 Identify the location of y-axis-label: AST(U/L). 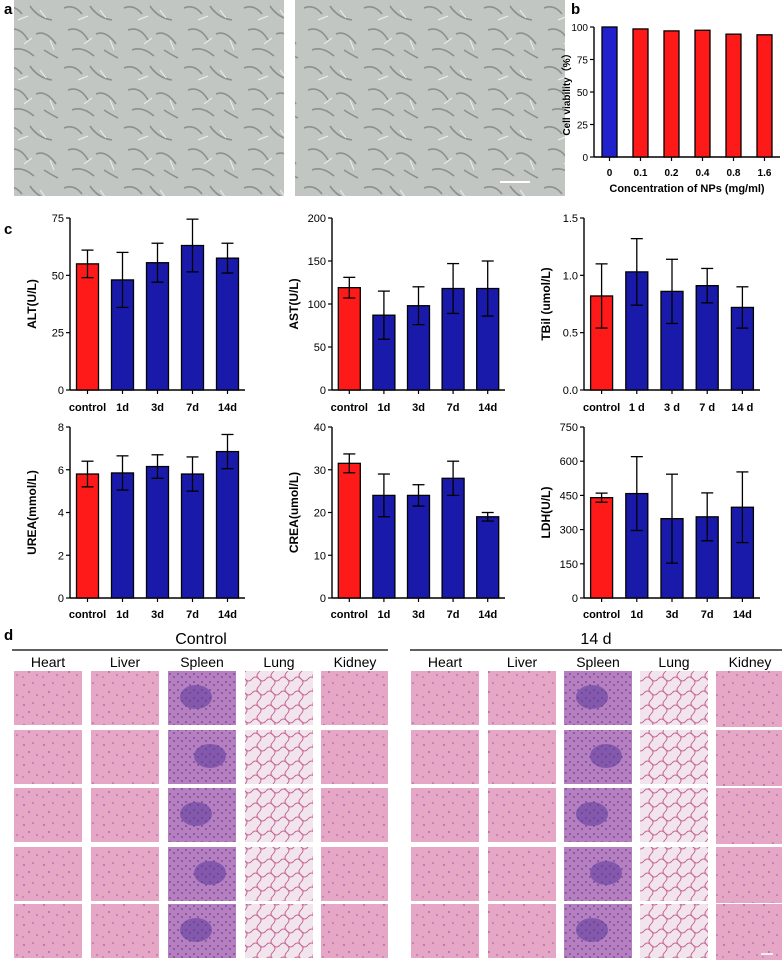
(294, 303).